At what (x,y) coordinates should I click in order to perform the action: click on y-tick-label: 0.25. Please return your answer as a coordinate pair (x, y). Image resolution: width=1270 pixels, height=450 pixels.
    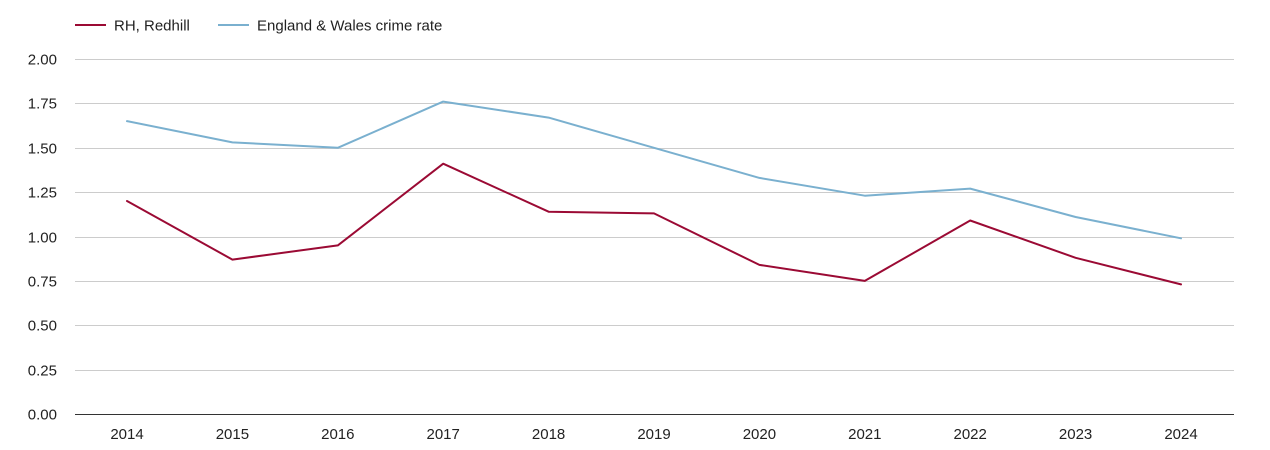
    Looking at the image, I should click on (42, 371).